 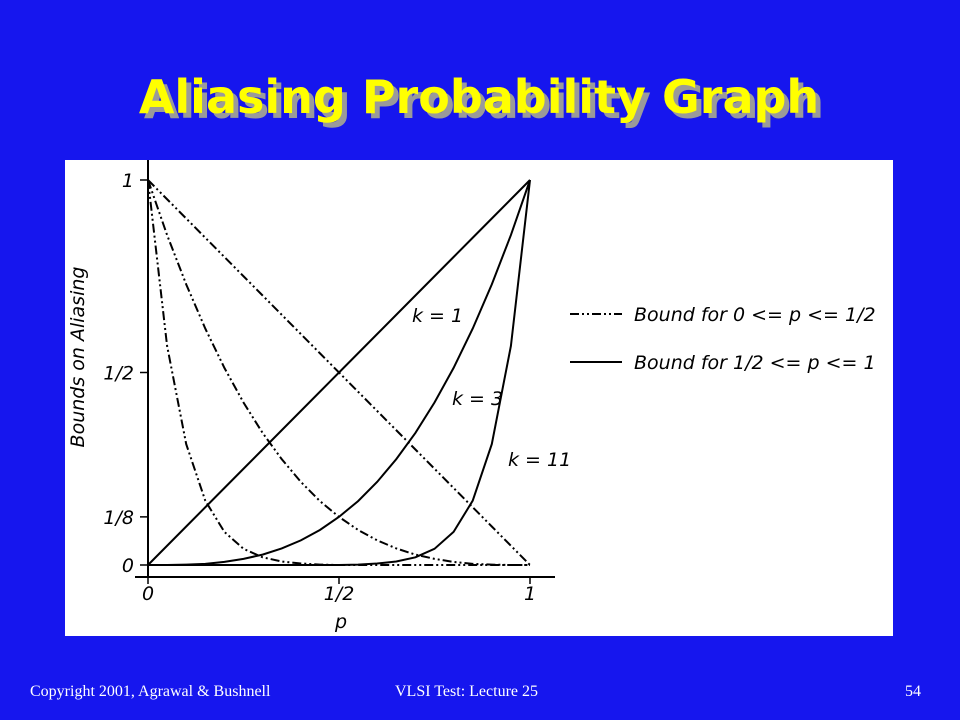 What do you see at coordinates (128, 181) in the screenshot?
I see `y-tick-label: 1` at bounding box center [128, 181].